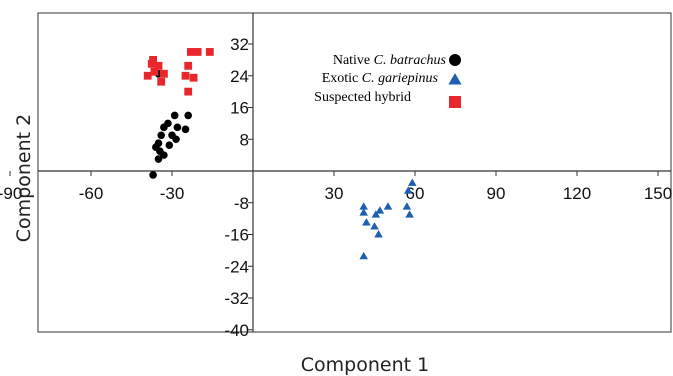 The width and height of the screenshot is (673, 376). Describe the element at coordinates (11, 193) in the screenshot. I see `x-tick-label: -90` at that location.